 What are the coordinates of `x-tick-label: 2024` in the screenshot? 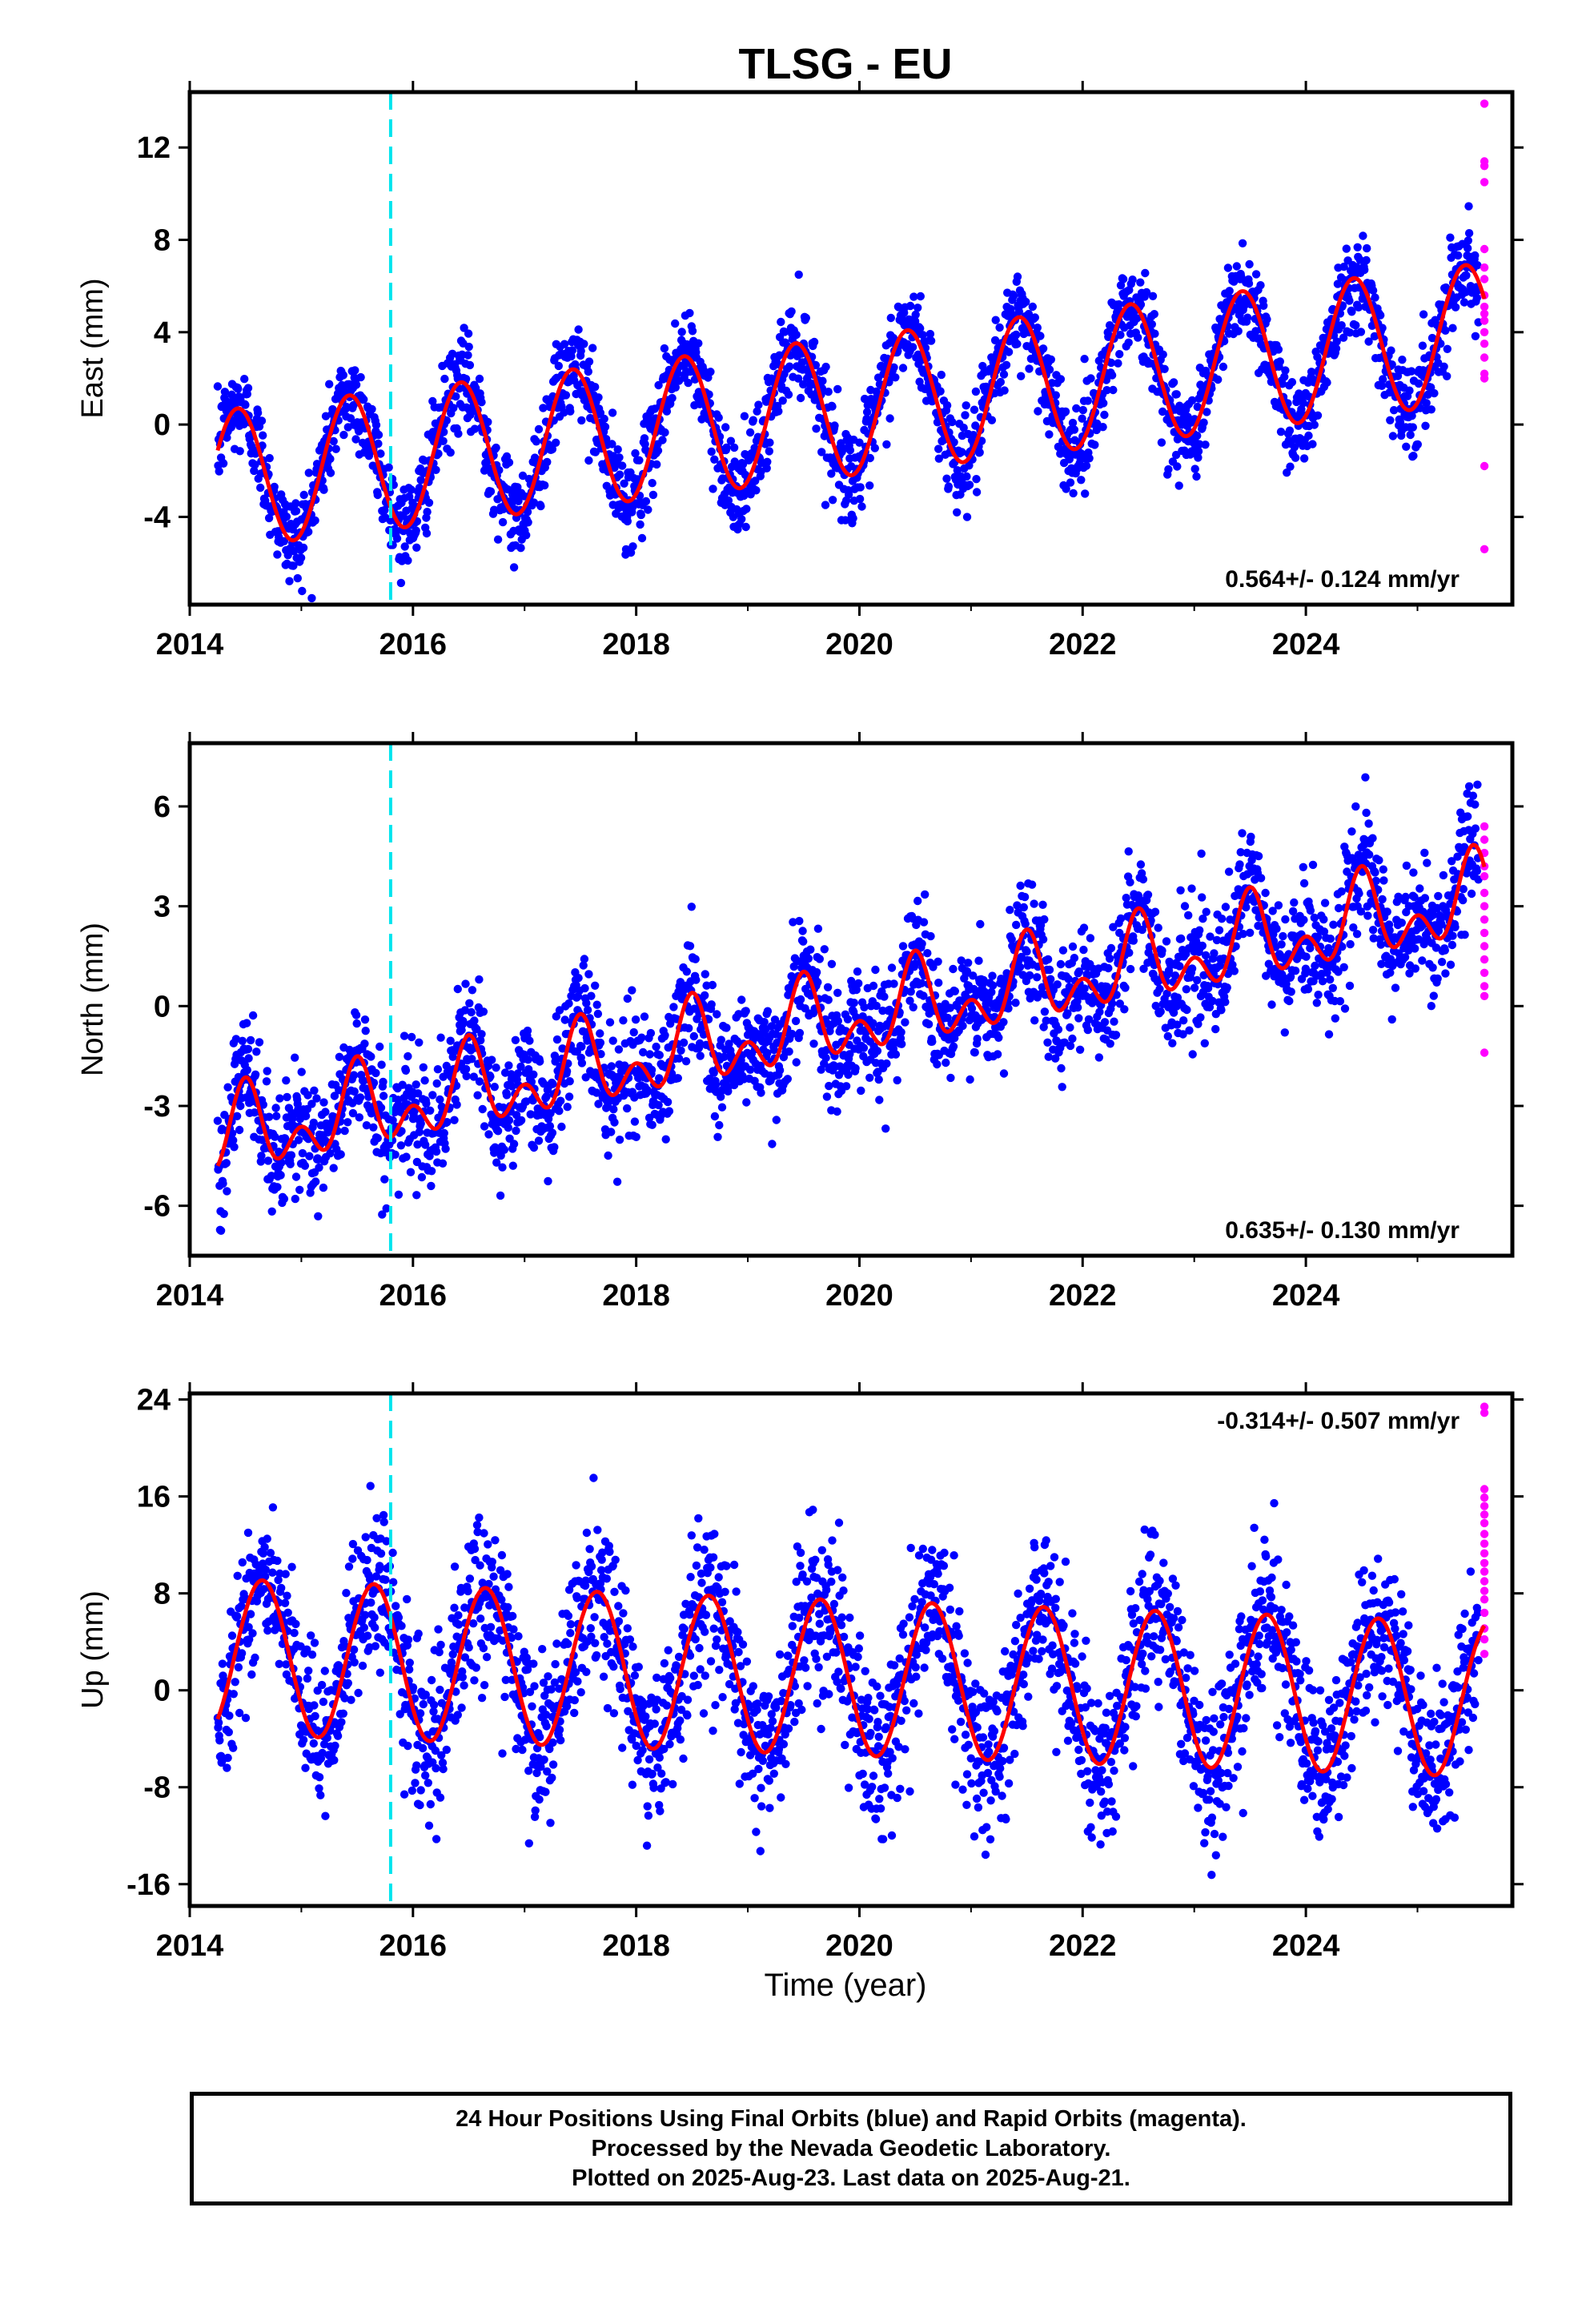 It's located at (1306, 644).